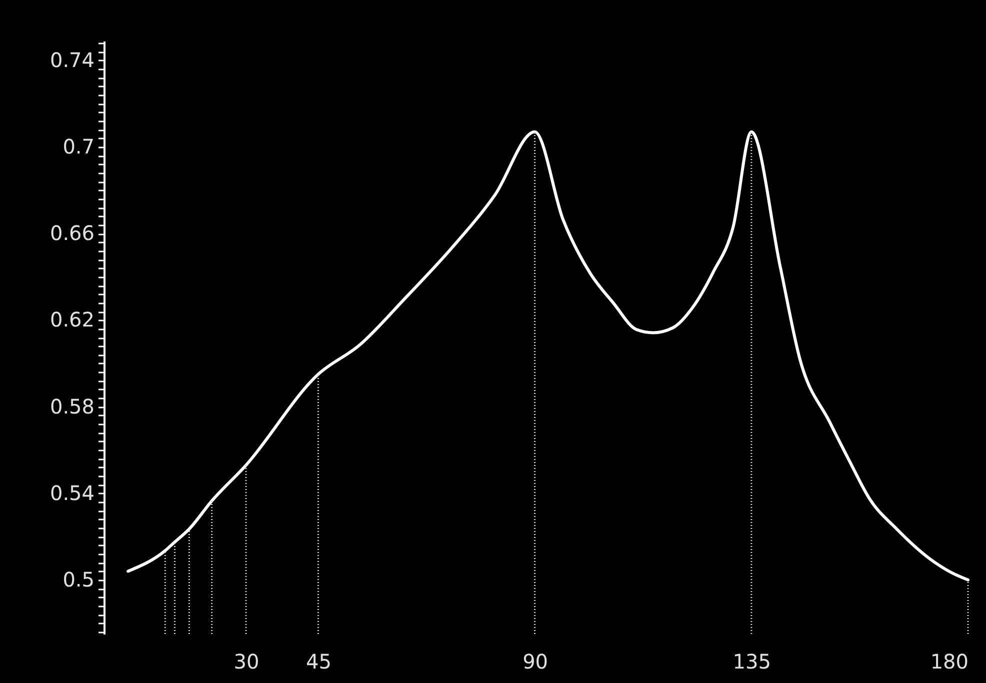  What do you see at coordinates (751, 662) in the screenshot?
I see `x-tick-label: 135` at bounding box center [751, 662].